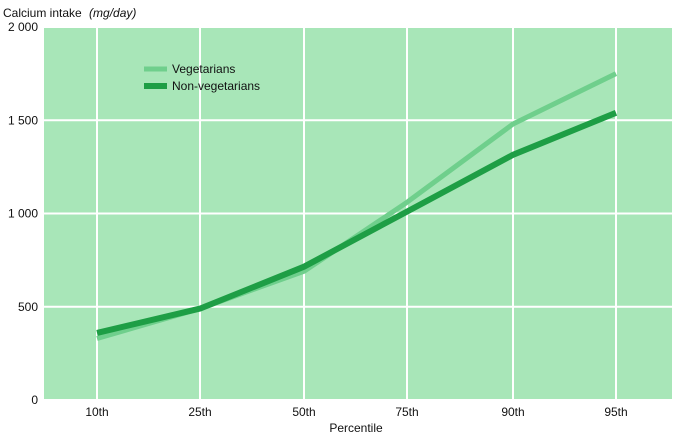 This screenshot has height=437, width=675. Describe the element at coordinates (34, 400) in the screenshot. I see `y-tick-label: 0` at that location.